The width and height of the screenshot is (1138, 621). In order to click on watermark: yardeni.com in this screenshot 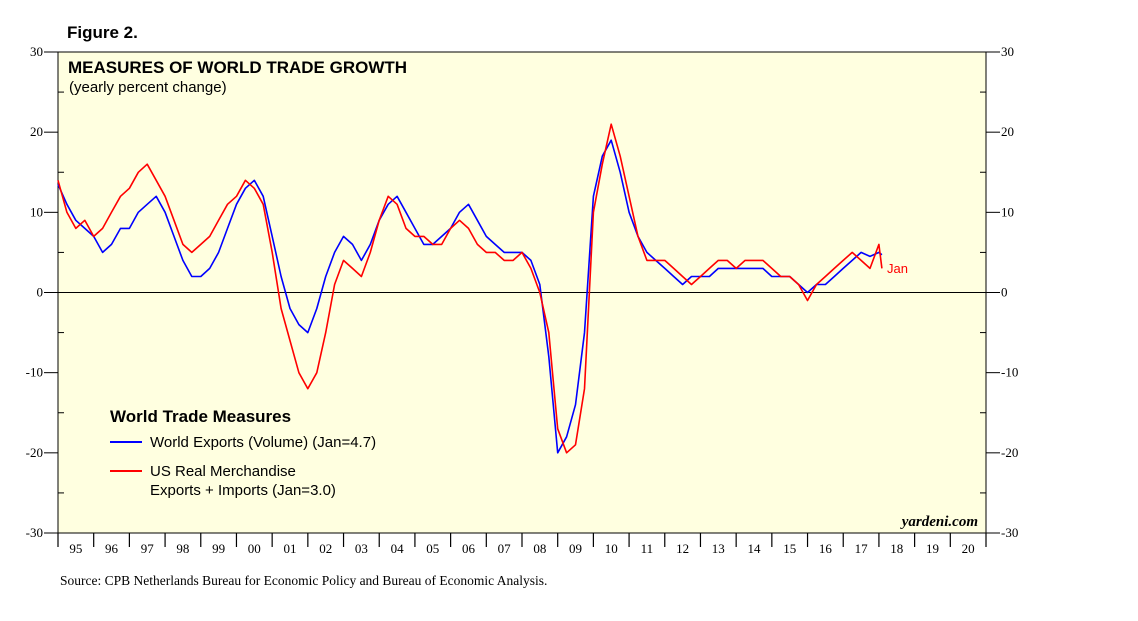, I will do `click(939, 522)`.